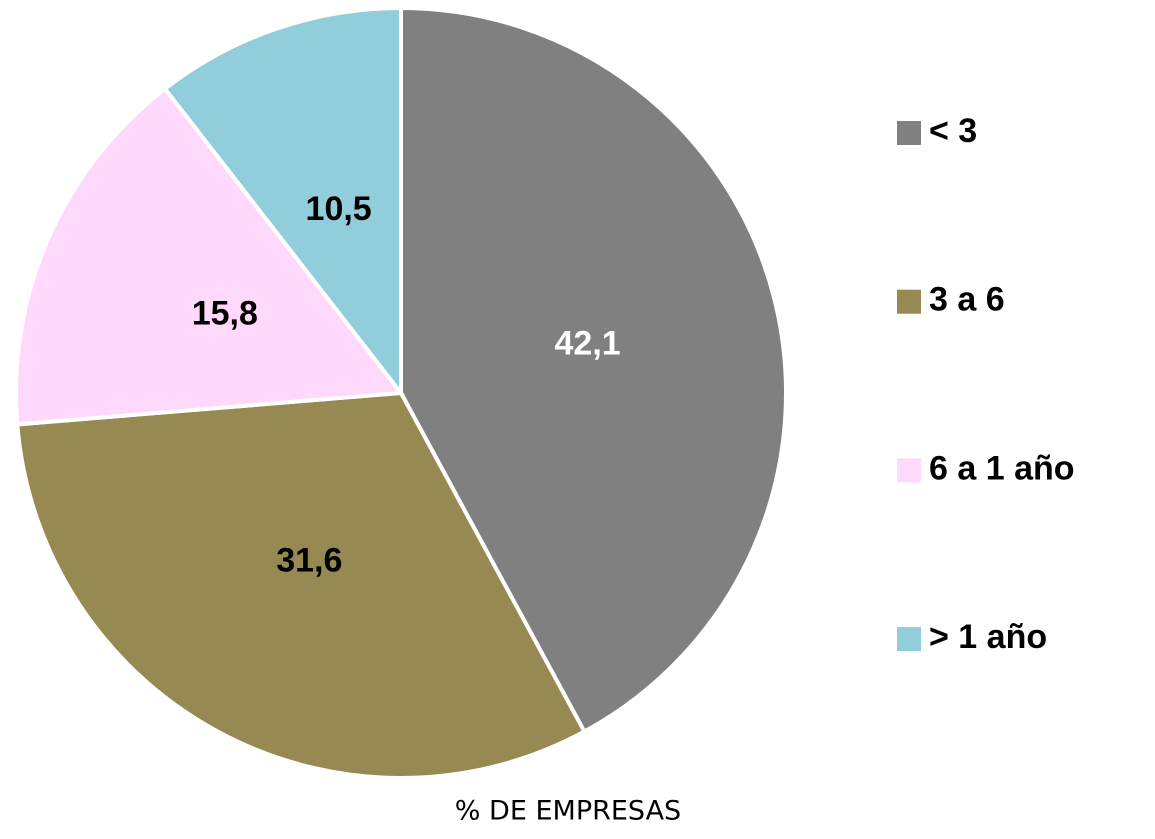 The width and height of the screenshot is (1155, 839). I want to click on data-label: 31,6, so click(309, 560).